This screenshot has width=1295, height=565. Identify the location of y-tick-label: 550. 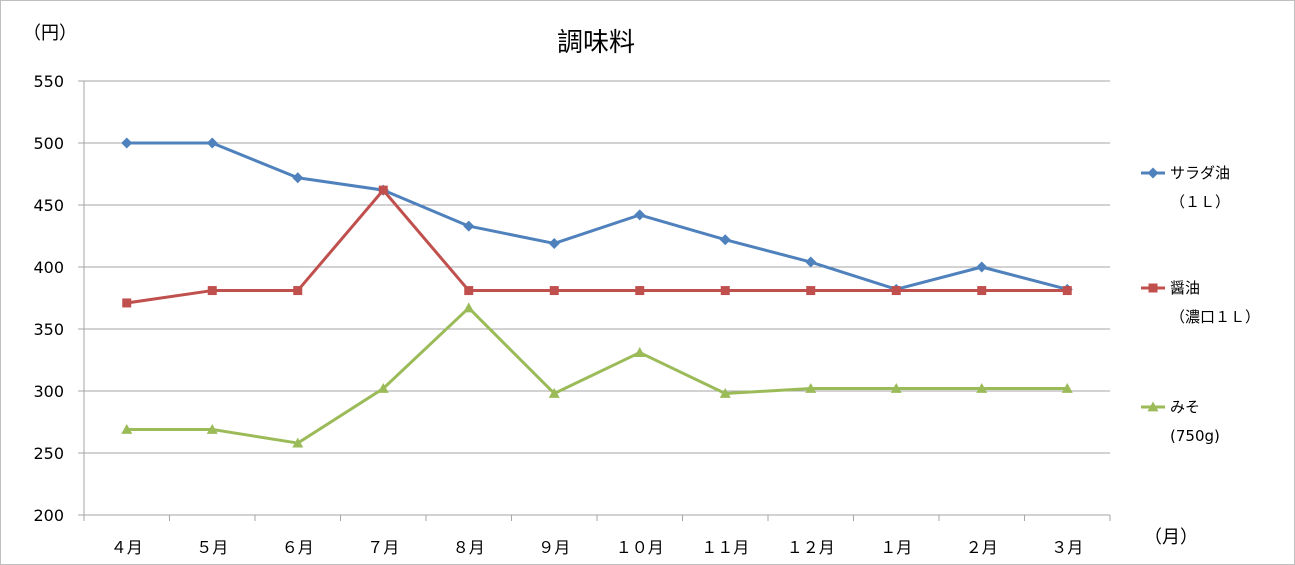
(48, 81).